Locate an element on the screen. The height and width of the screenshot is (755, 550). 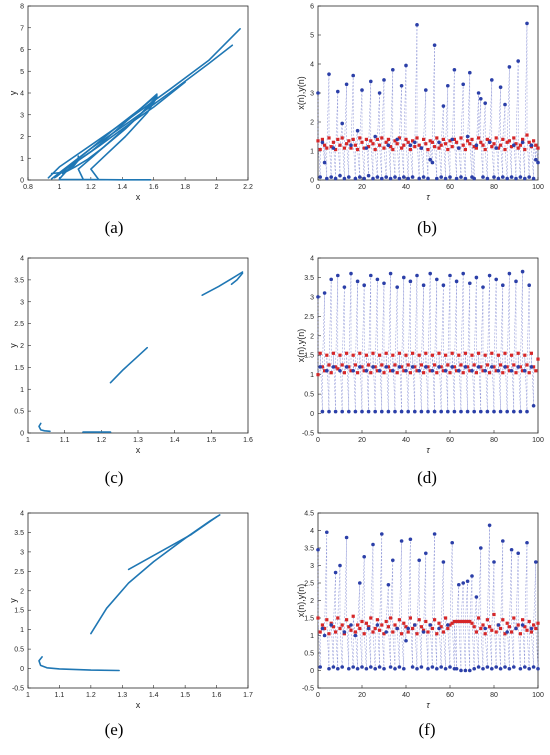
x-tick-label: 1.4 is located at coordinates (154, 695).